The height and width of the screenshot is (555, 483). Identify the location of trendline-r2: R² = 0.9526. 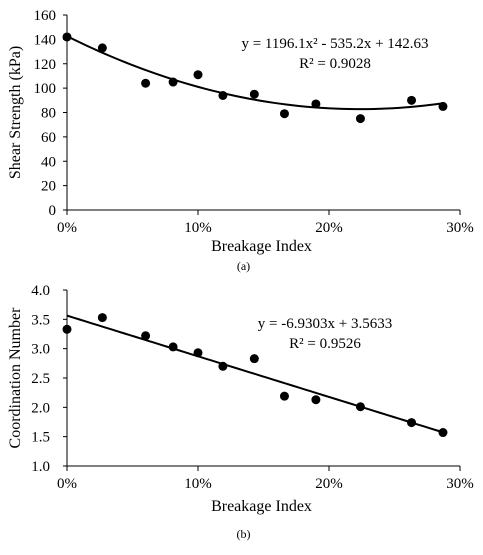
(325, 344).